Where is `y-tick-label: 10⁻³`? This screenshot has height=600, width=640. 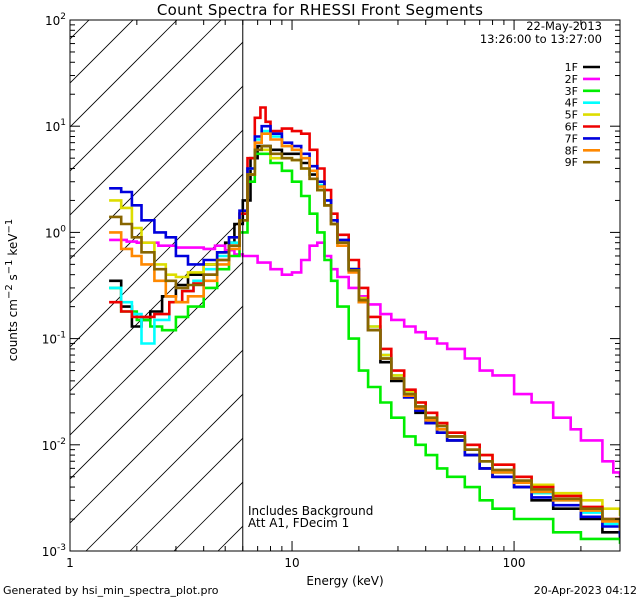 y-tick-label: 10⁻³ is located at coordinates (54, 551).